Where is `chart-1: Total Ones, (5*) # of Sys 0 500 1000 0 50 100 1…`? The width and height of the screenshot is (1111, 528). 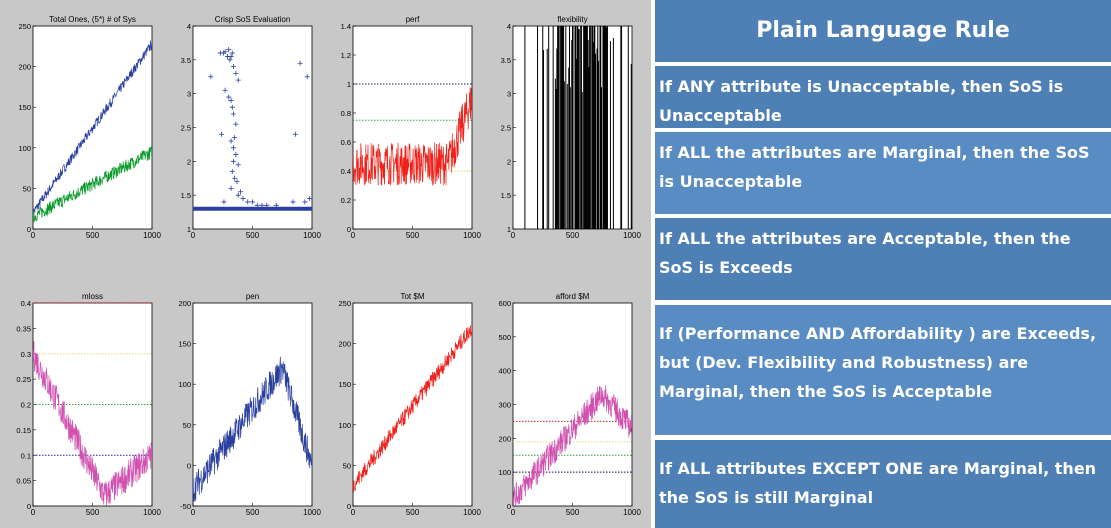
chart-1: Total Ones, (5*) # of Sys 0 500 1000 0 50 100 1… is located at coordinates (89, 127).